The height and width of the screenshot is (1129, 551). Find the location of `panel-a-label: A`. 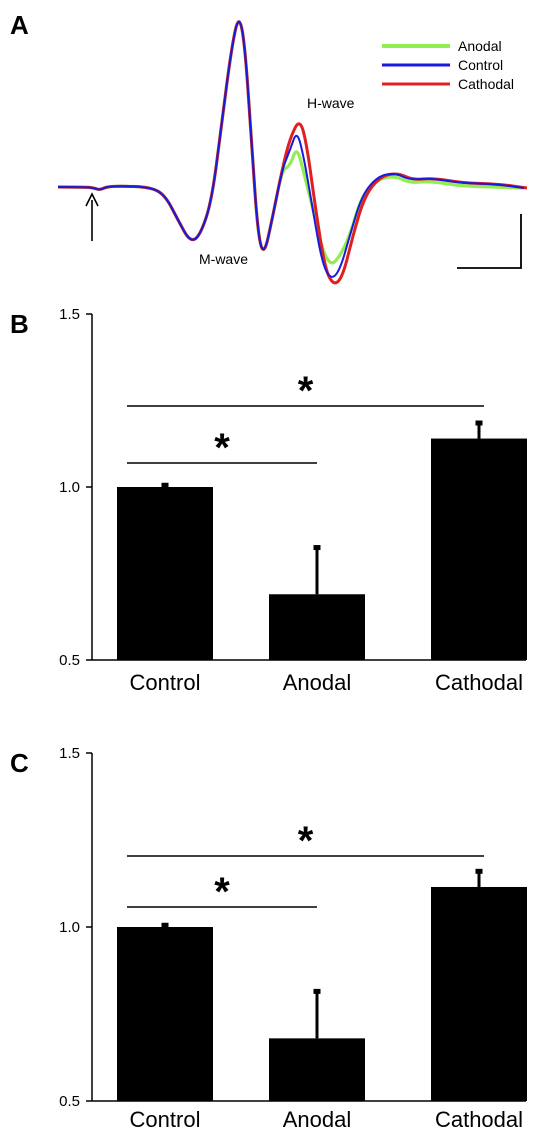

panel-a-label: A is located at coordinates (19, 25).